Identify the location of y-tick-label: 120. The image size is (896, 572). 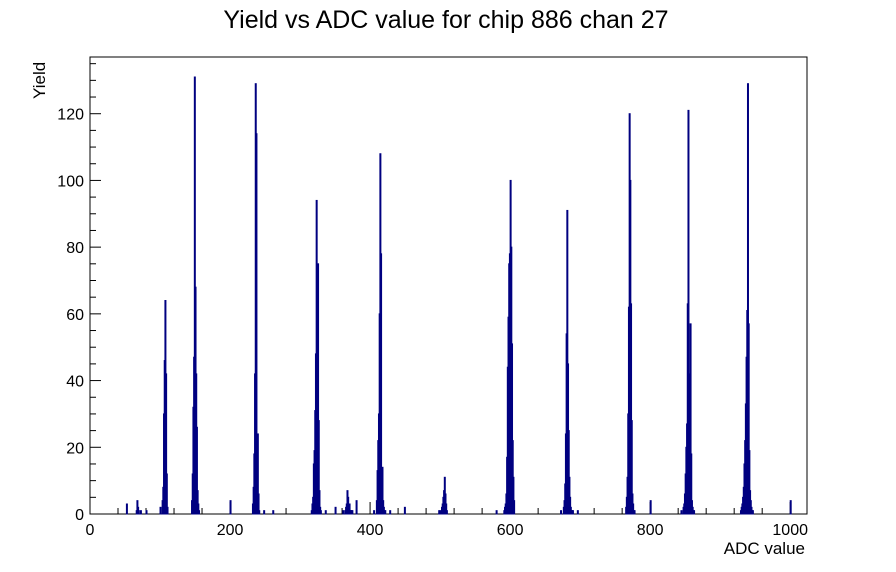
(70, 115).